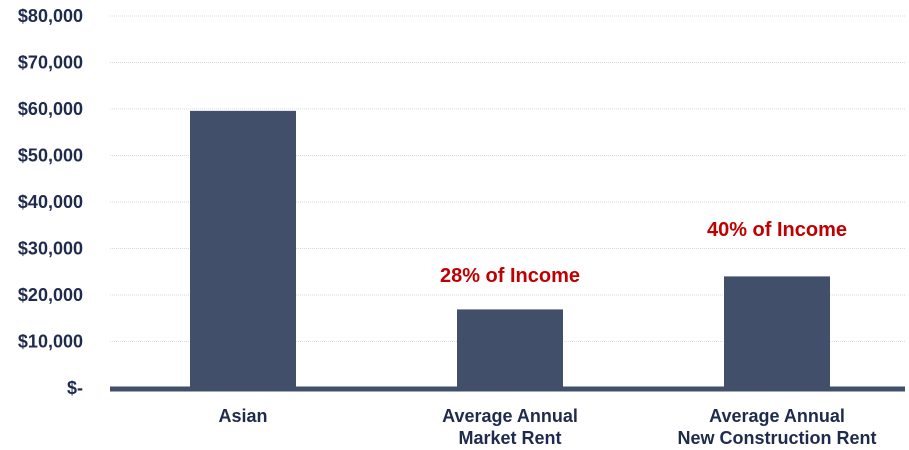 This screenshot has width=909, height=450. I want to click on y-tick-label: $80,000, so click(50, 16).